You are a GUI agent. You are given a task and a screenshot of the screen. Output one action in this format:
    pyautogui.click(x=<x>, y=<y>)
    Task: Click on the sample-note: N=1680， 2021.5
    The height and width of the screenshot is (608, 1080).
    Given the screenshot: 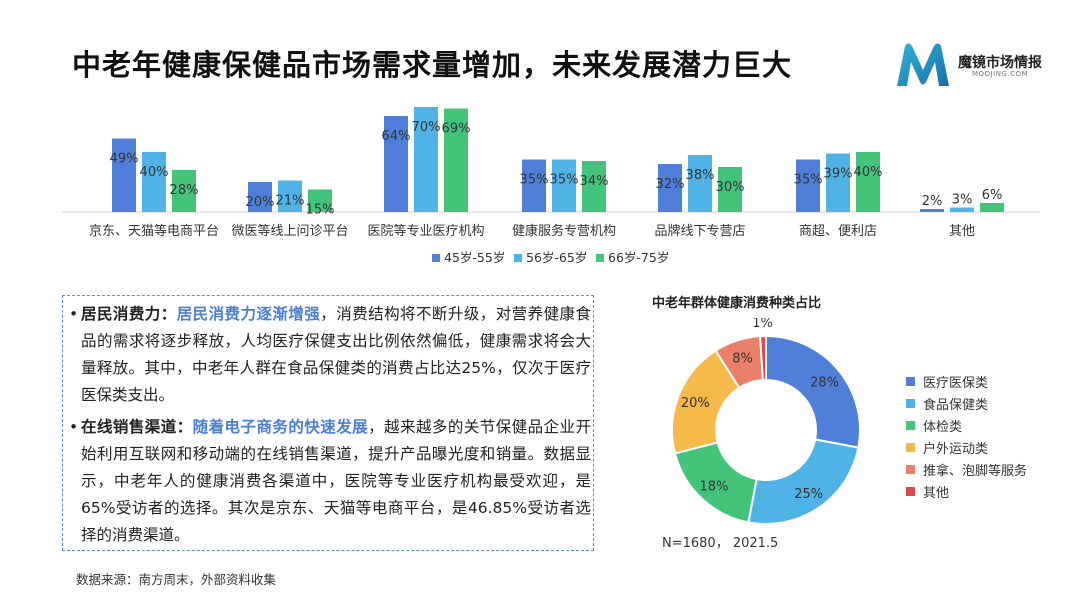 What is the action you would take?
    pyautogui.click(x=720, y=543)
    